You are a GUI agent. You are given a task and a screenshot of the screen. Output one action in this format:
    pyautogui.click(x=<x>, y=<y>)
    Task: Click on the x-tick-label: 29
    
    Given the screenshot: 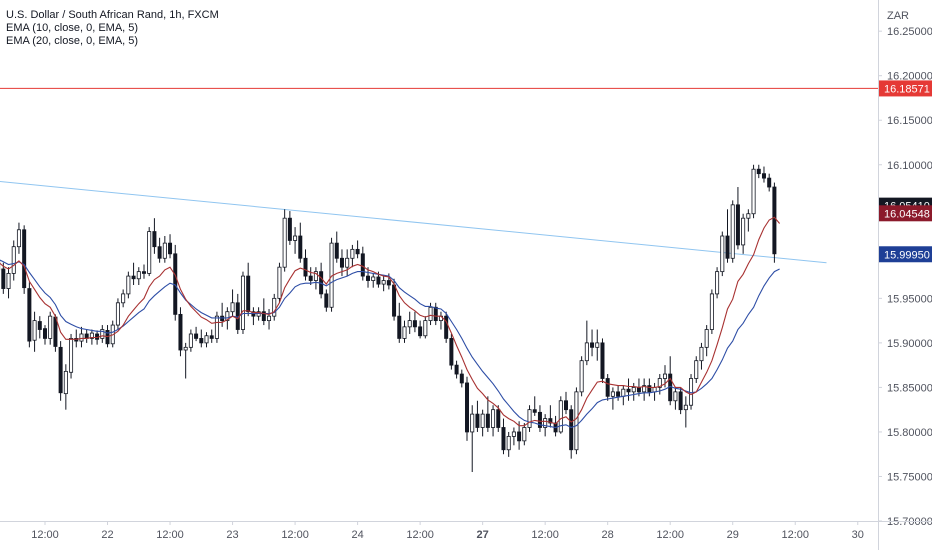 What is the action you would take?
    pyautogui.click(x=733, y=535)
    